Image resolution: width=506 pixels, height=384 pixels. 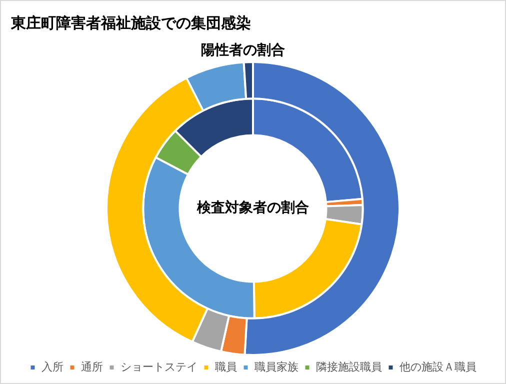 What do you see at coordinates (243, 50) in the screenshot?
I see `slice-label: 陽性者の割合` at bounding box center [243, 50].